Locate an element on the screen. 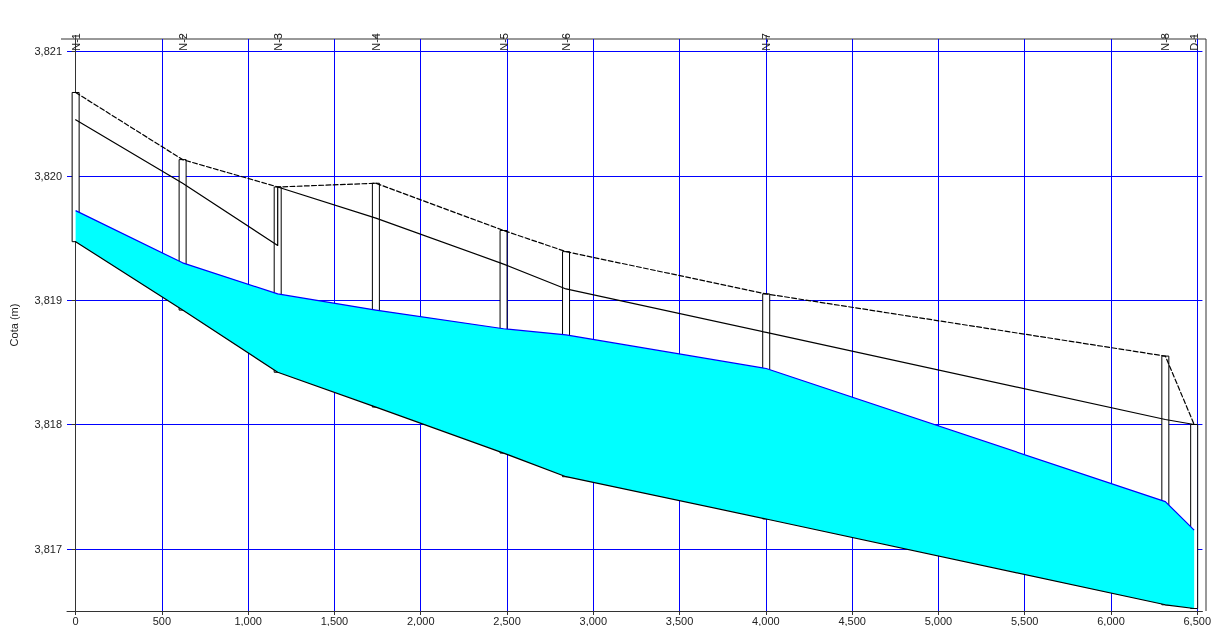 The height and width of the screenshot is (626, 1214). annotation: N-3 is located at coordinates (277, 42).